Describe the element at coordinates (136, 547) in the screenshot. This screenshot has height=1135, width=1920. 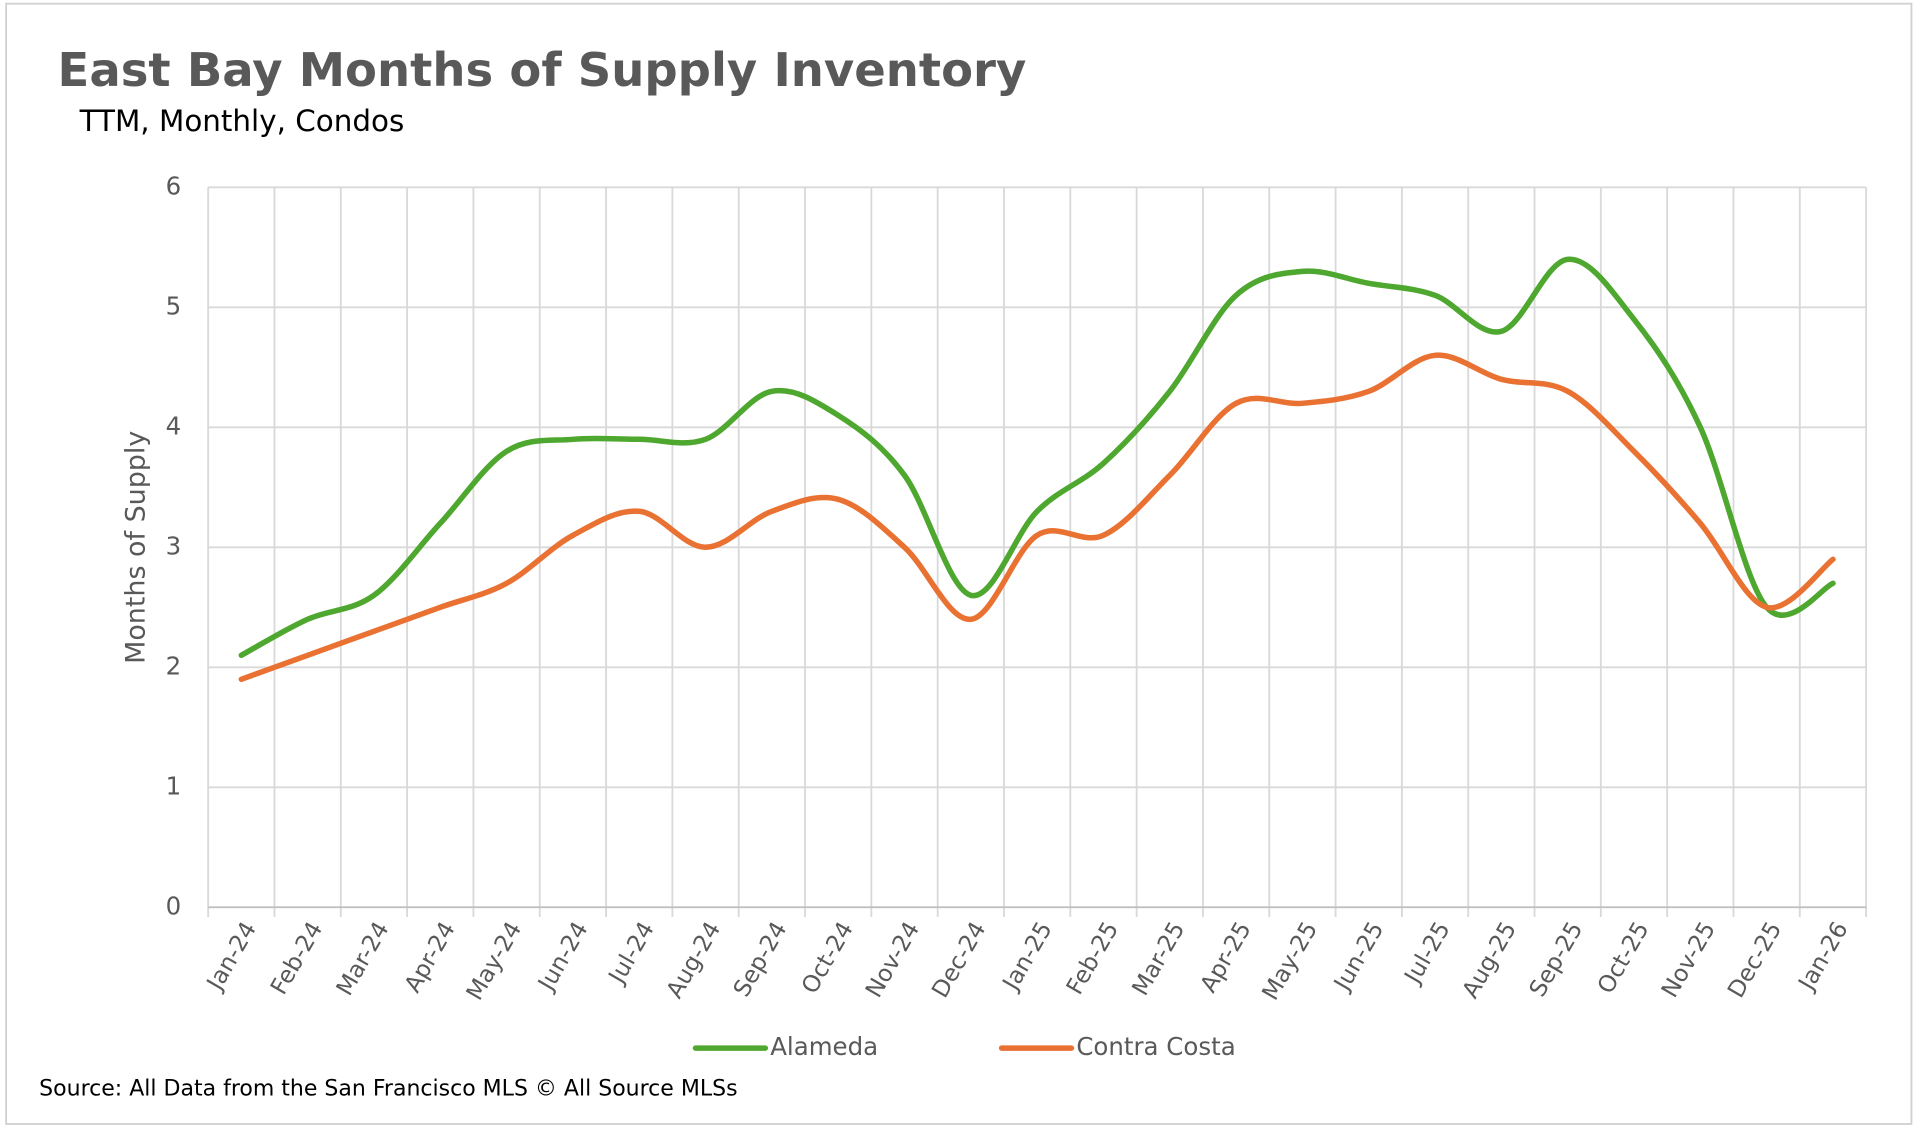
I see `y-axis-label: Months of Supply` at that location.